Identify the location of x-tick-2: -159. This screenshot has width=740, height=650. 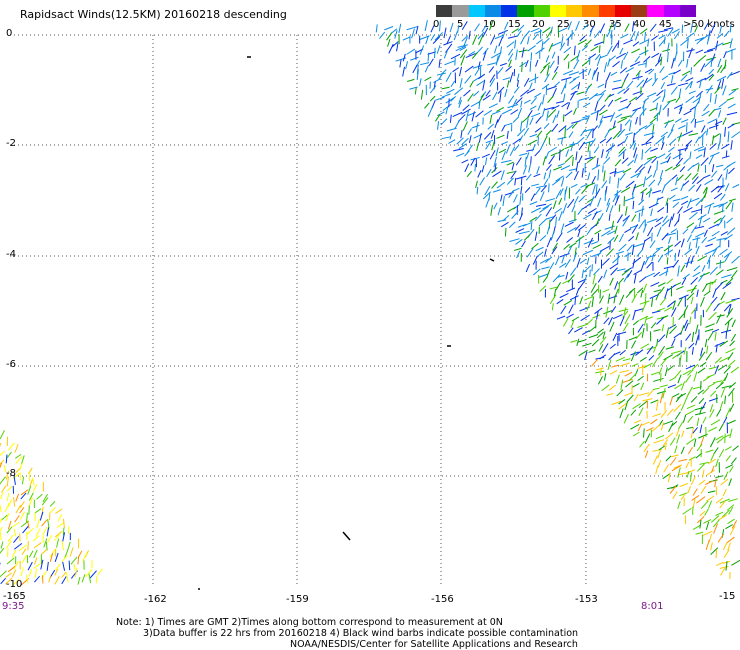
(297, 599).